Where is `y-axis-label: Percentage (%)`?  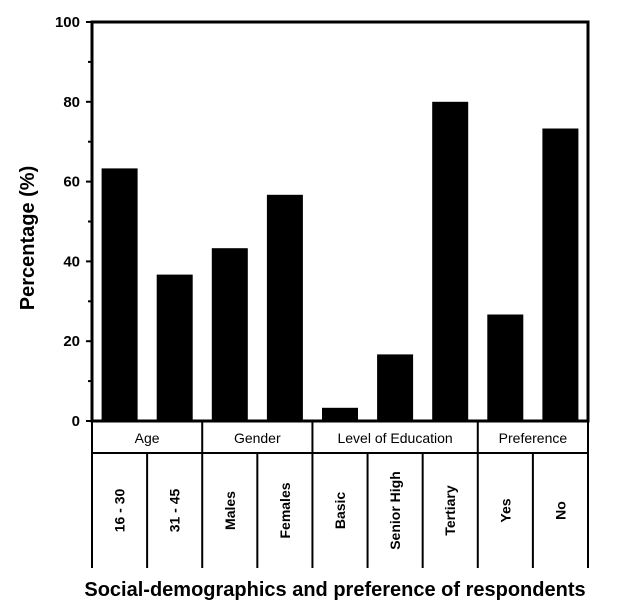 y-axis-label: Percentage (%) is located at coordinates (28, 238).